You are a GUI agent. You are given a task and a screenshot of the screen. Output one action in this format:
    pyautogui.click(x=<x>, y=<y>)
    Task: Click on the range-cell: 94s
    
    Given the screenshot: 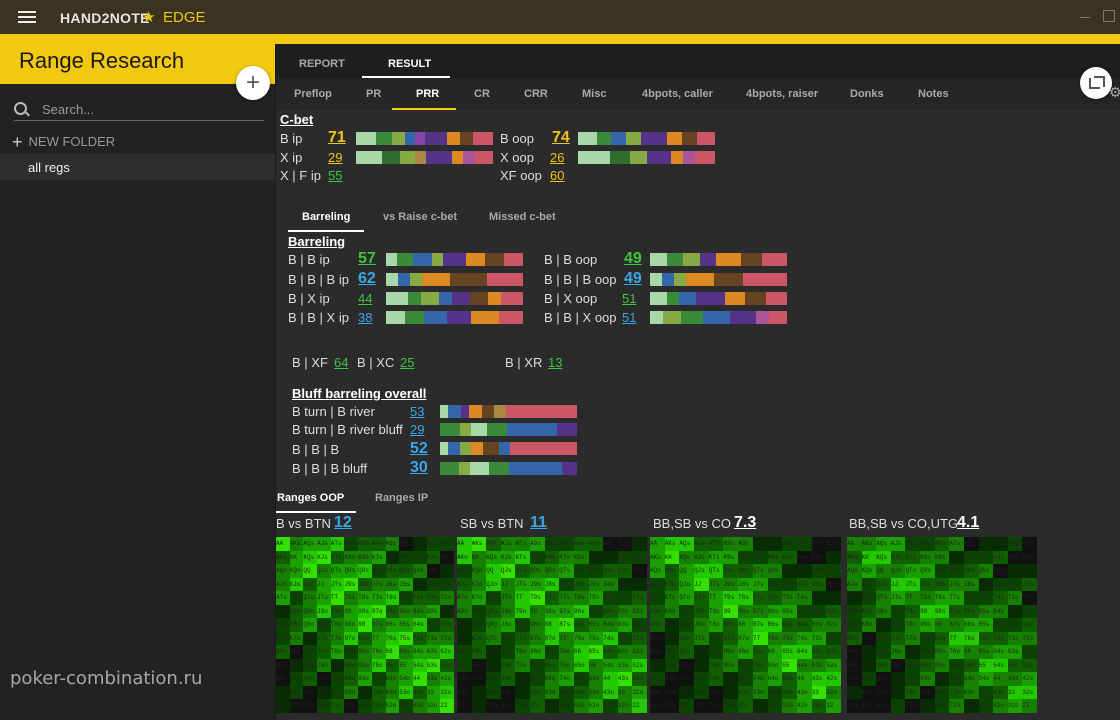 What is the action you would take?
    pyautogui.click(x=804, y=611)
    